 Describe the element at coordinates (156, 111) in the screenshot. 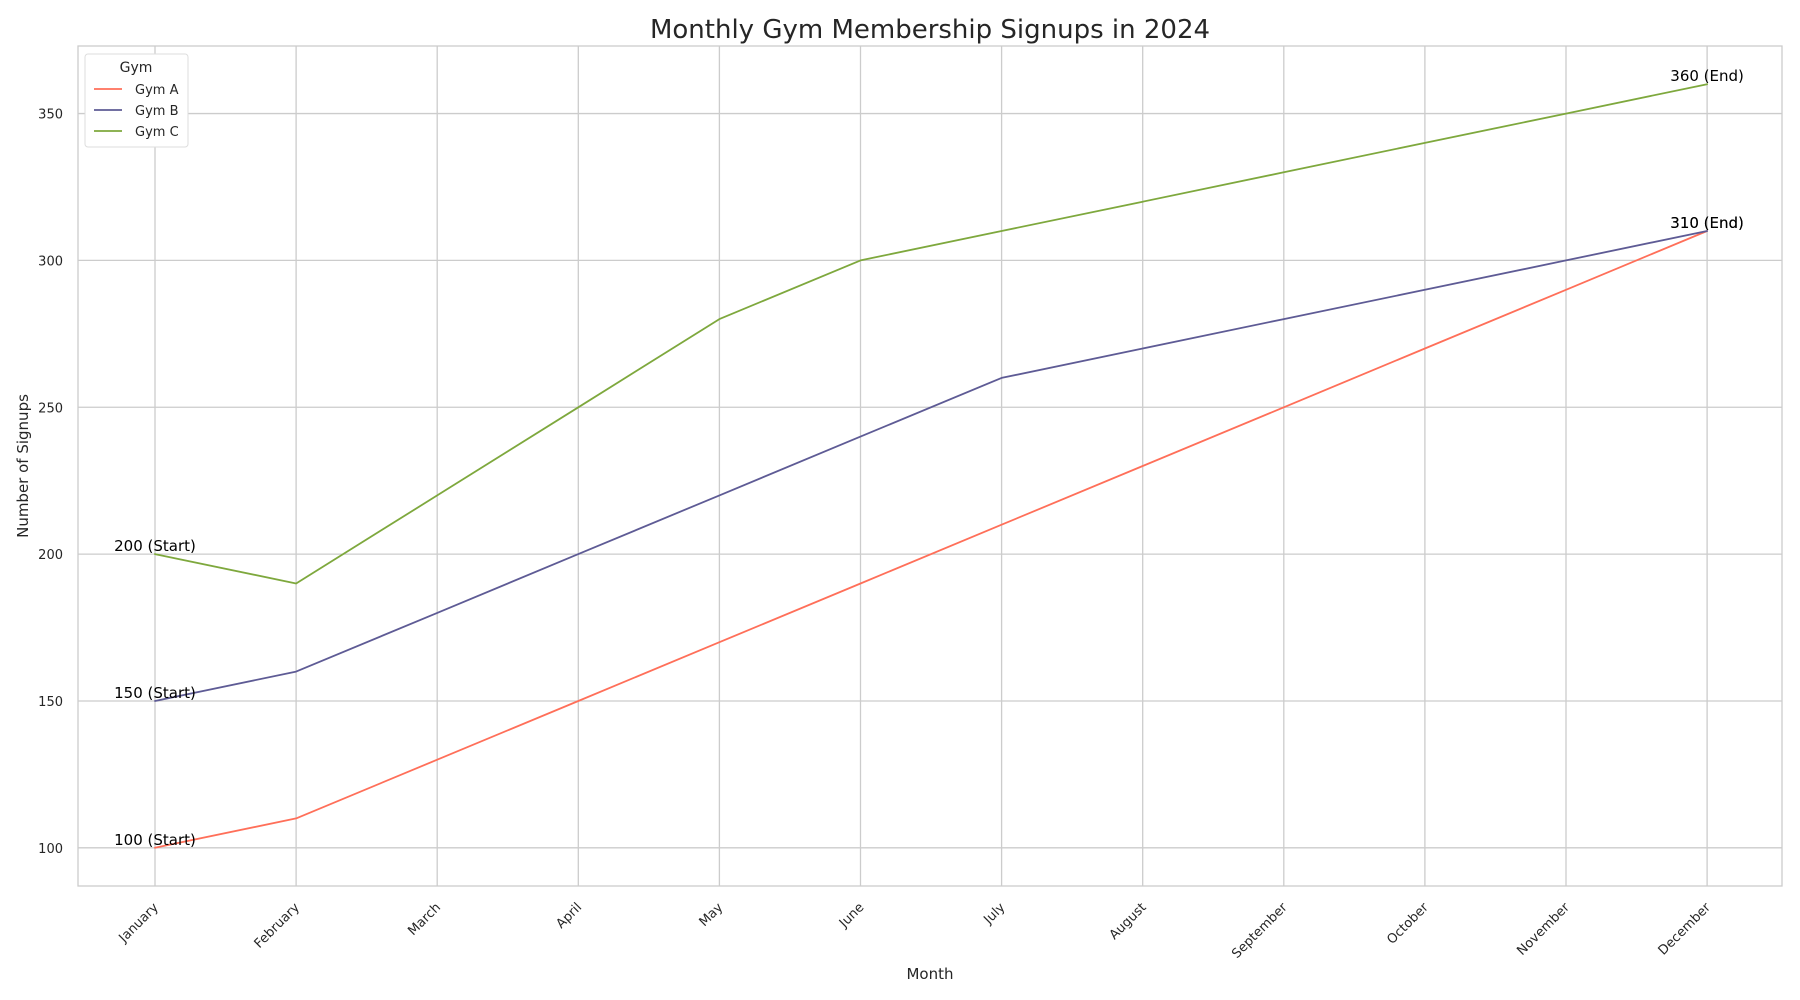

I see `legend-label: Gym B` at that location.